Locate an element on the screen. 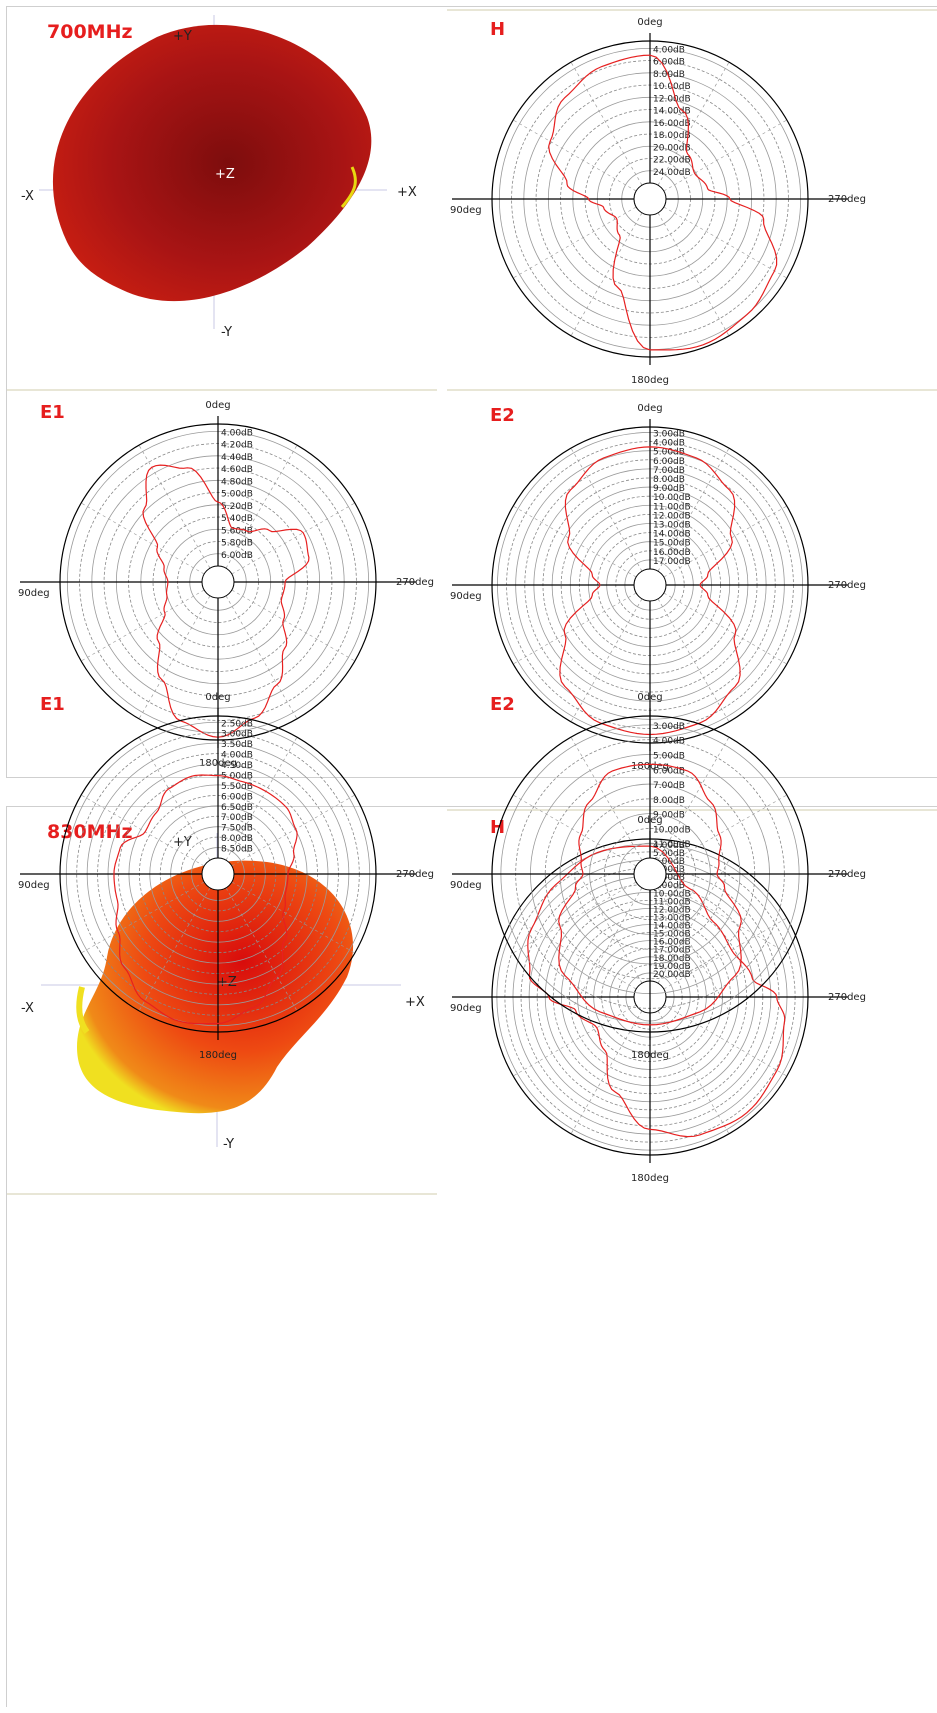  ring-label: 17.00dB is located at coordinates (672, 951).